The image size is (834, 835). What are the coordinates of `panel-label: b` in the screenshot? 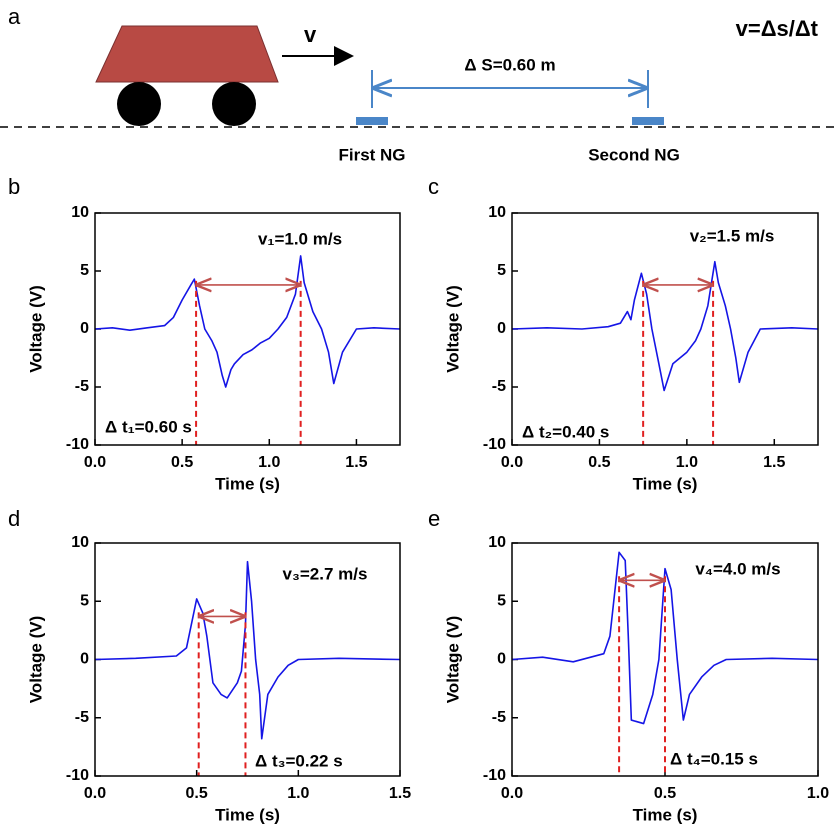 It's located at (14, 186).